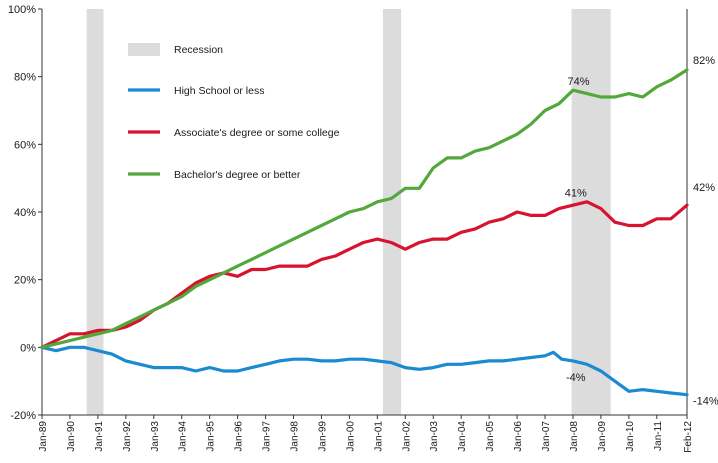 This screenshot has width=718, height=463. Describe the element at coordinates (378, 436) in the screenshot. I see `x-tick-label: Jan-01` at that location.